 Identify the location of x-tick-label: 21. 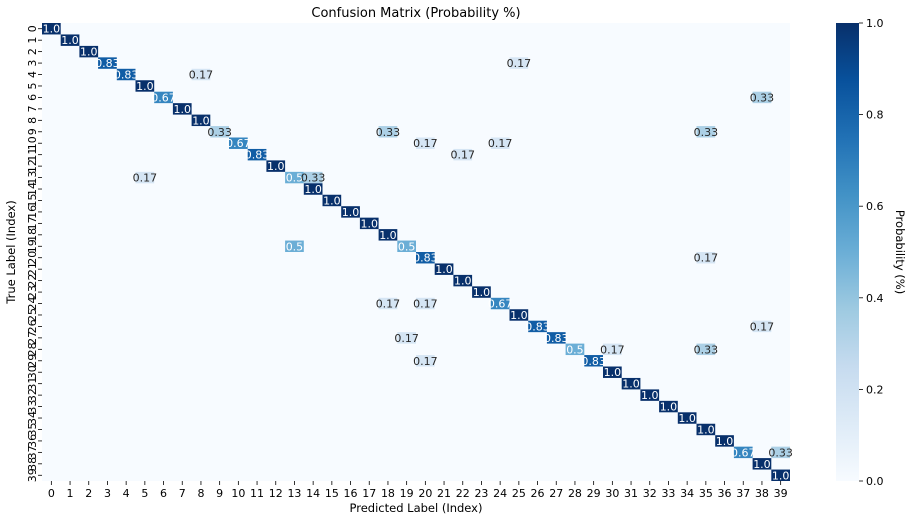
(444, 493).